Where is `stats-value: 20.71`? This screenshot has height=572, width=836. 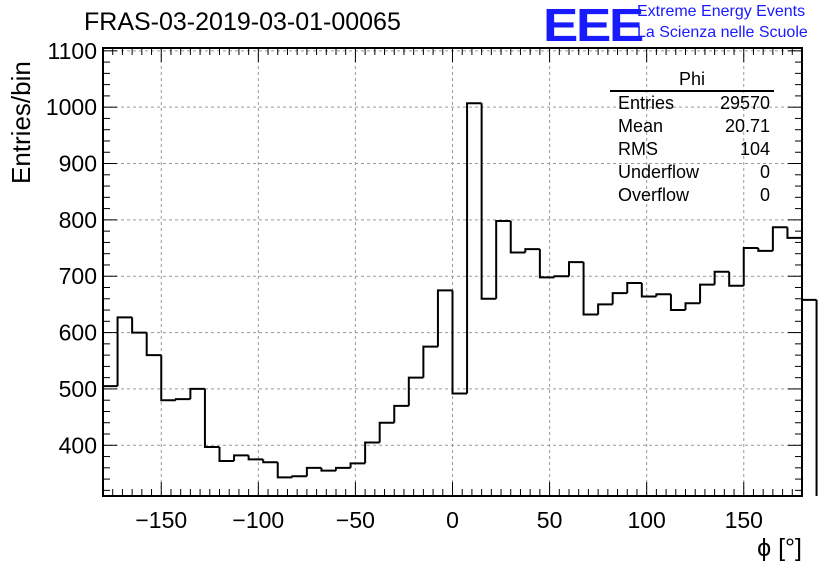
stats-value: 20.71 is located at coordinates (747, 126).